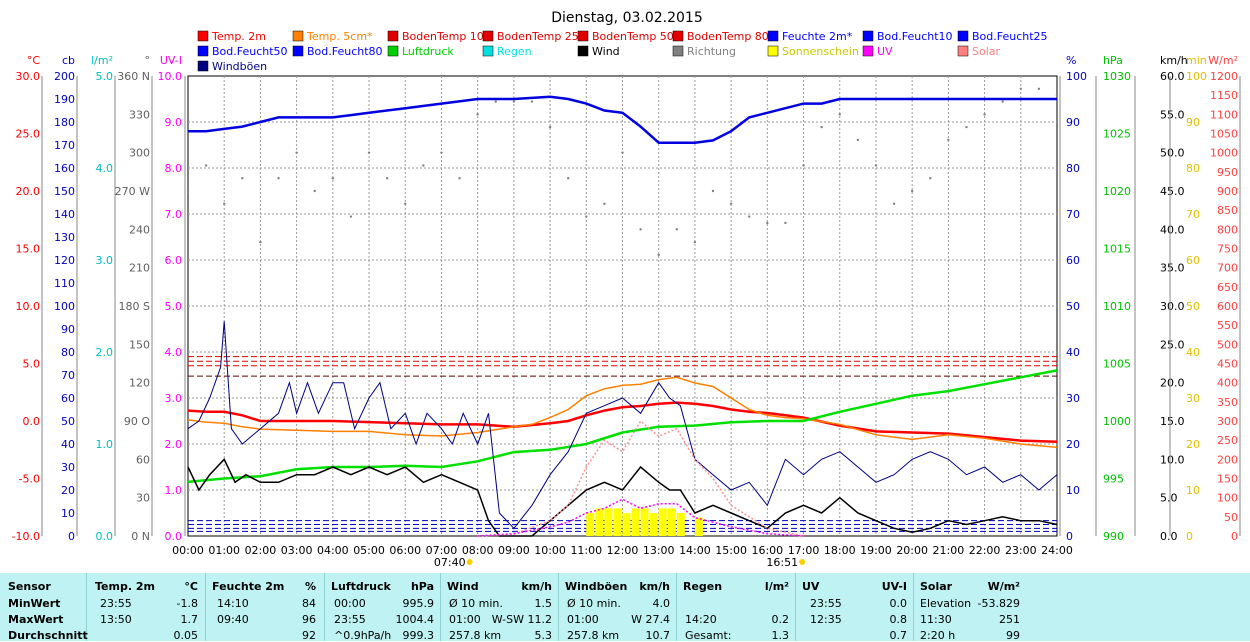 The height and width of the screenshot is (642, 1250). I want to click on axis-tick-label: 7.0, so click(174, 214).